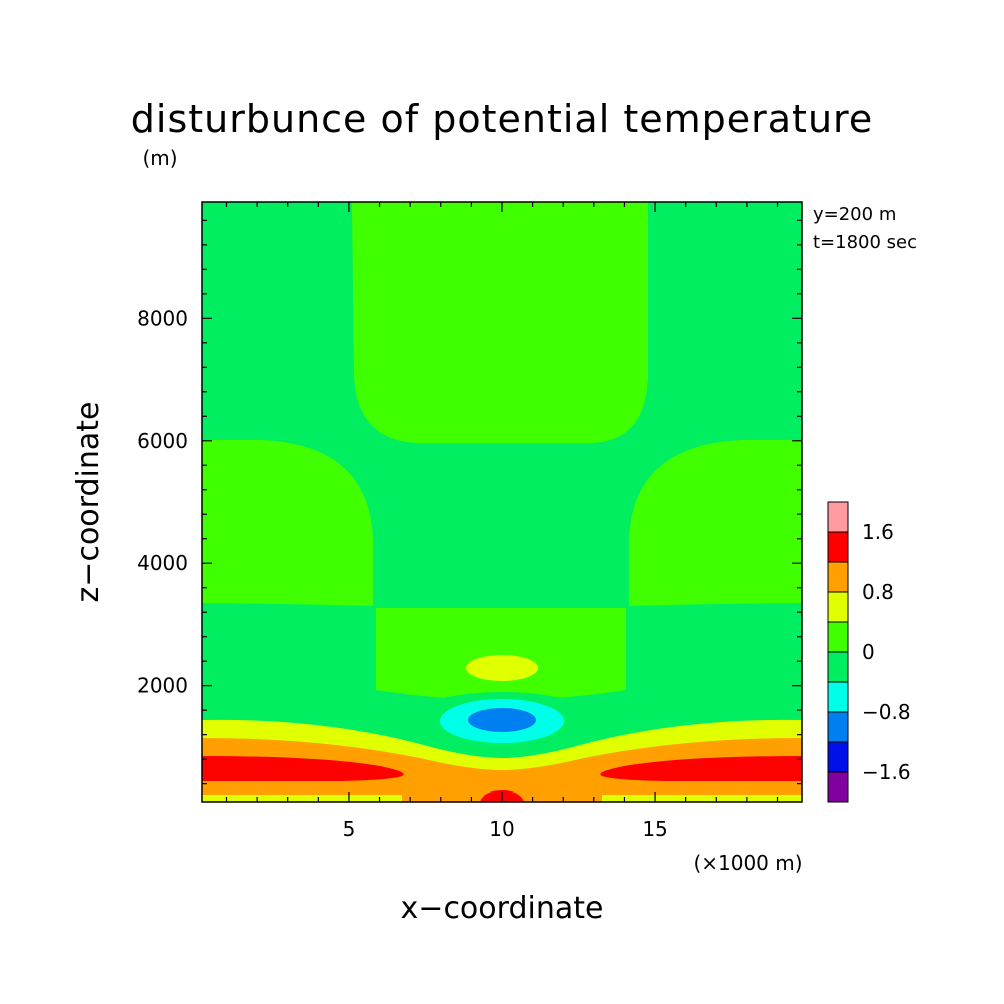 This screenshot has width=1004, height=1004. Describe the element at coordinates (886, 772) in the screenshot. I see `colorbar-tick-label: −1.6` at that location.